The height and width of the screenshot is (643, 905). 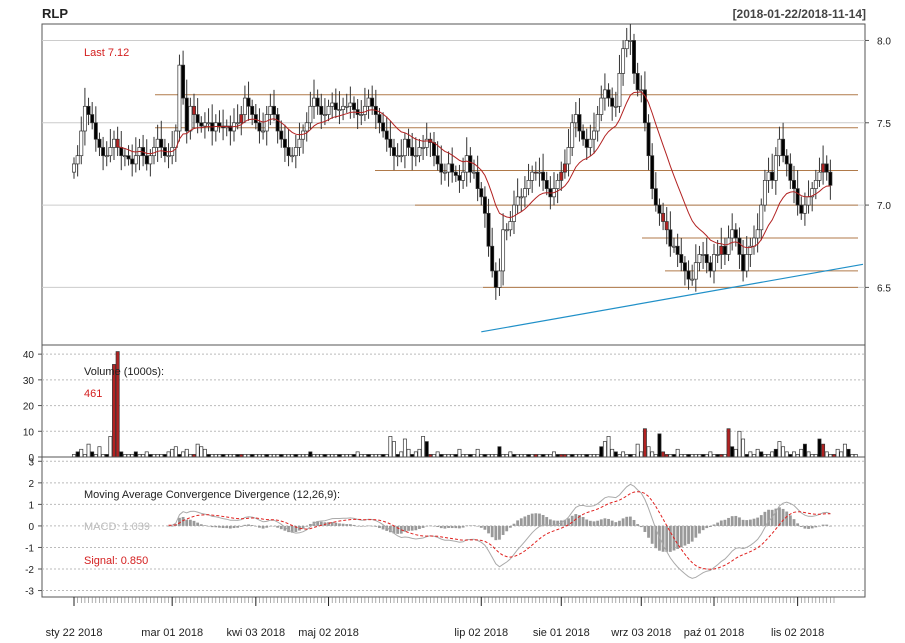 What do you see at coordinates (714, 633) in the screenshot?
I see `x-tick-label: paź 01 2018` at bounding box center [714, 633].